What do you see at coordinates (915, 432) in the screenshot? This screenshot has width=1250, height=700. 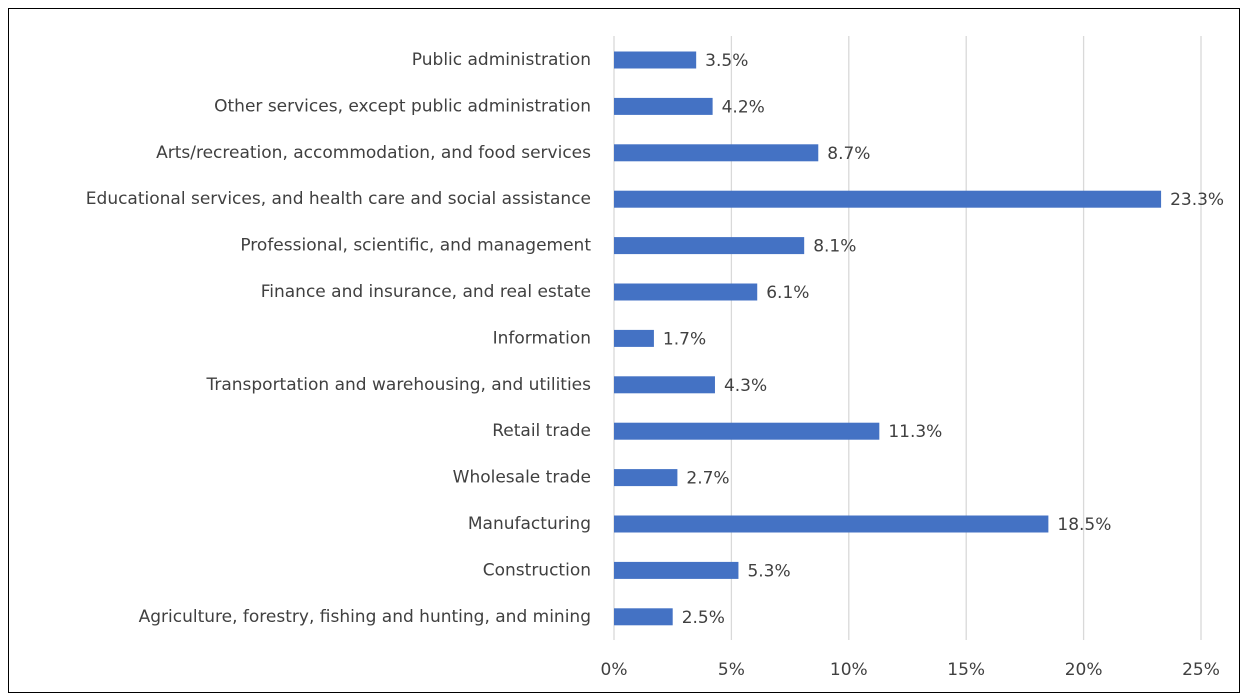 I see `value-label: 11.3%` at bounding box center [915, 432].